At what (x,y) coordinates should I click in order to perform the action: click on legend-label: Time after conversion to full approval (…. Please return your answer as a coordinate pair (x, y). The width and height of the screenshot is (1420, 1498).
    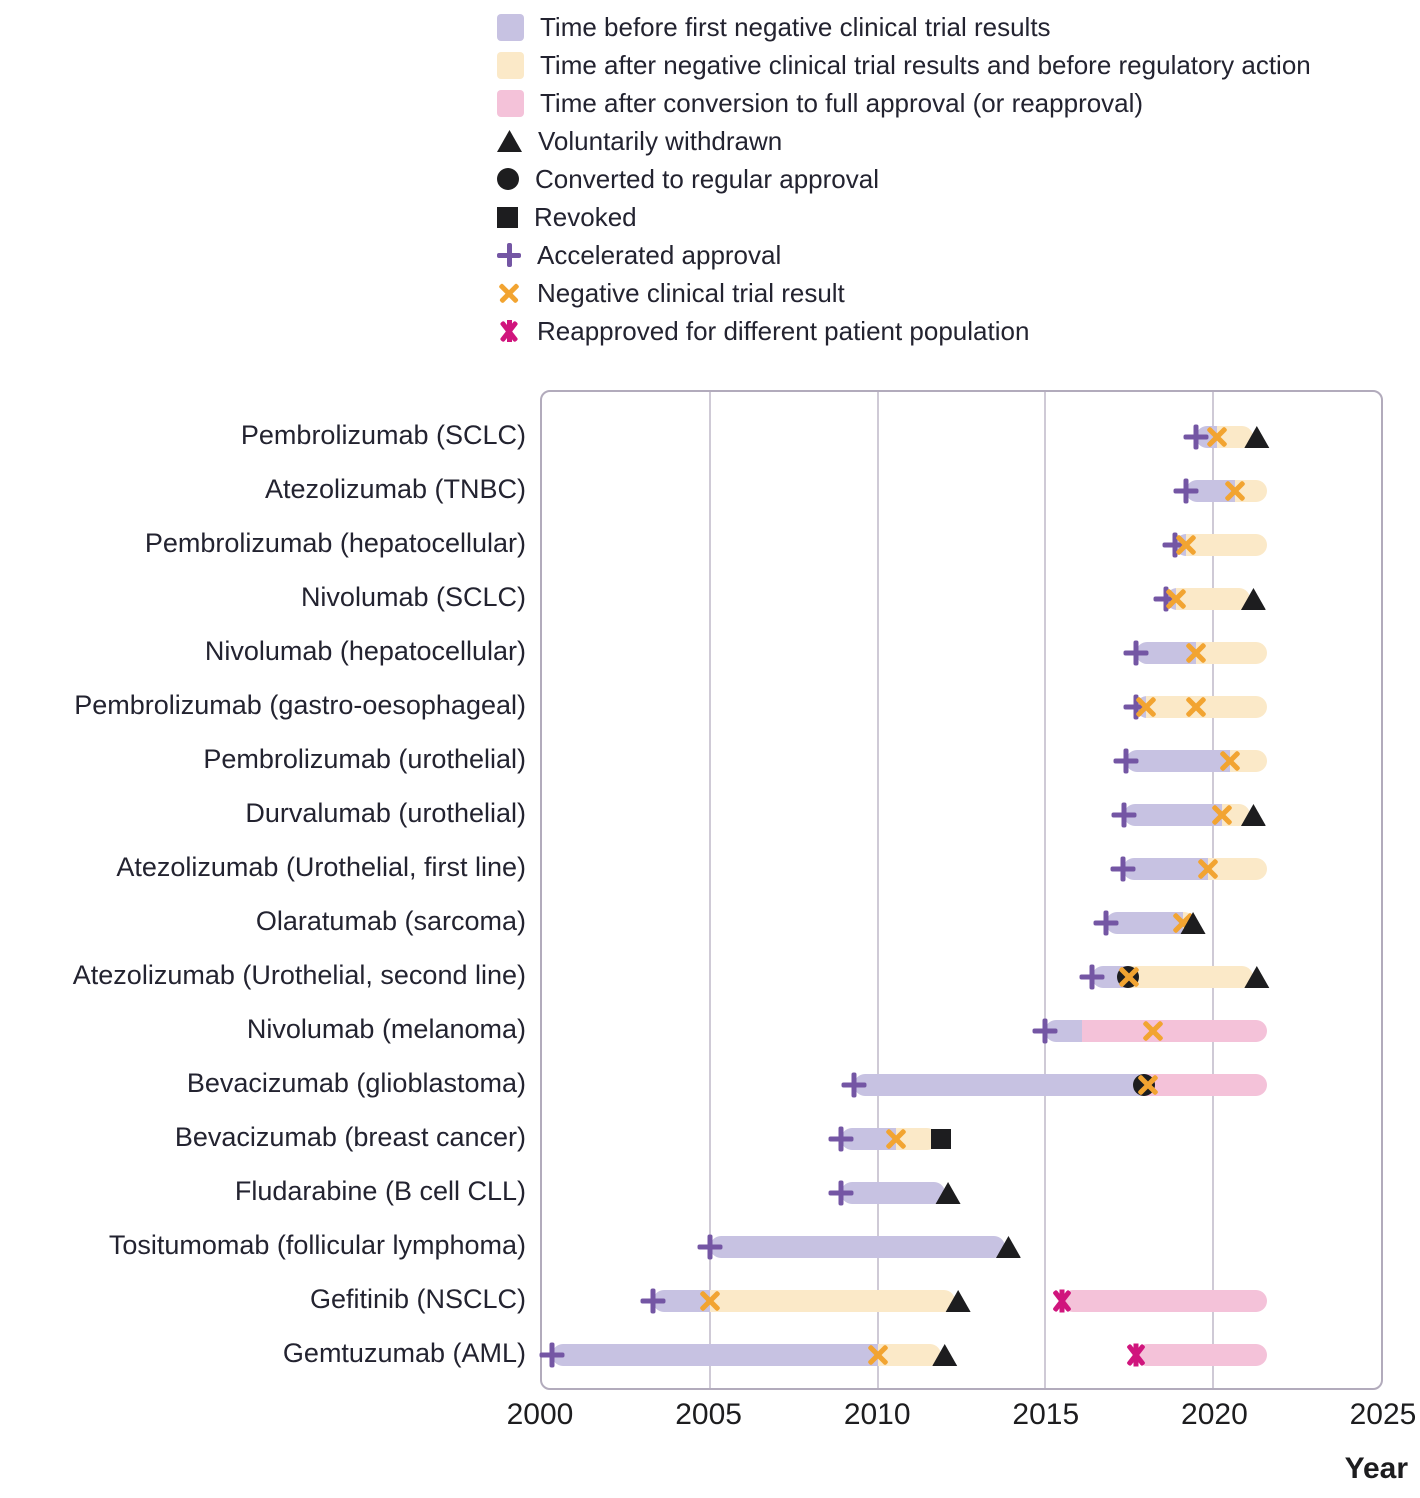
    Looking at the image, I should click on (842, 102).